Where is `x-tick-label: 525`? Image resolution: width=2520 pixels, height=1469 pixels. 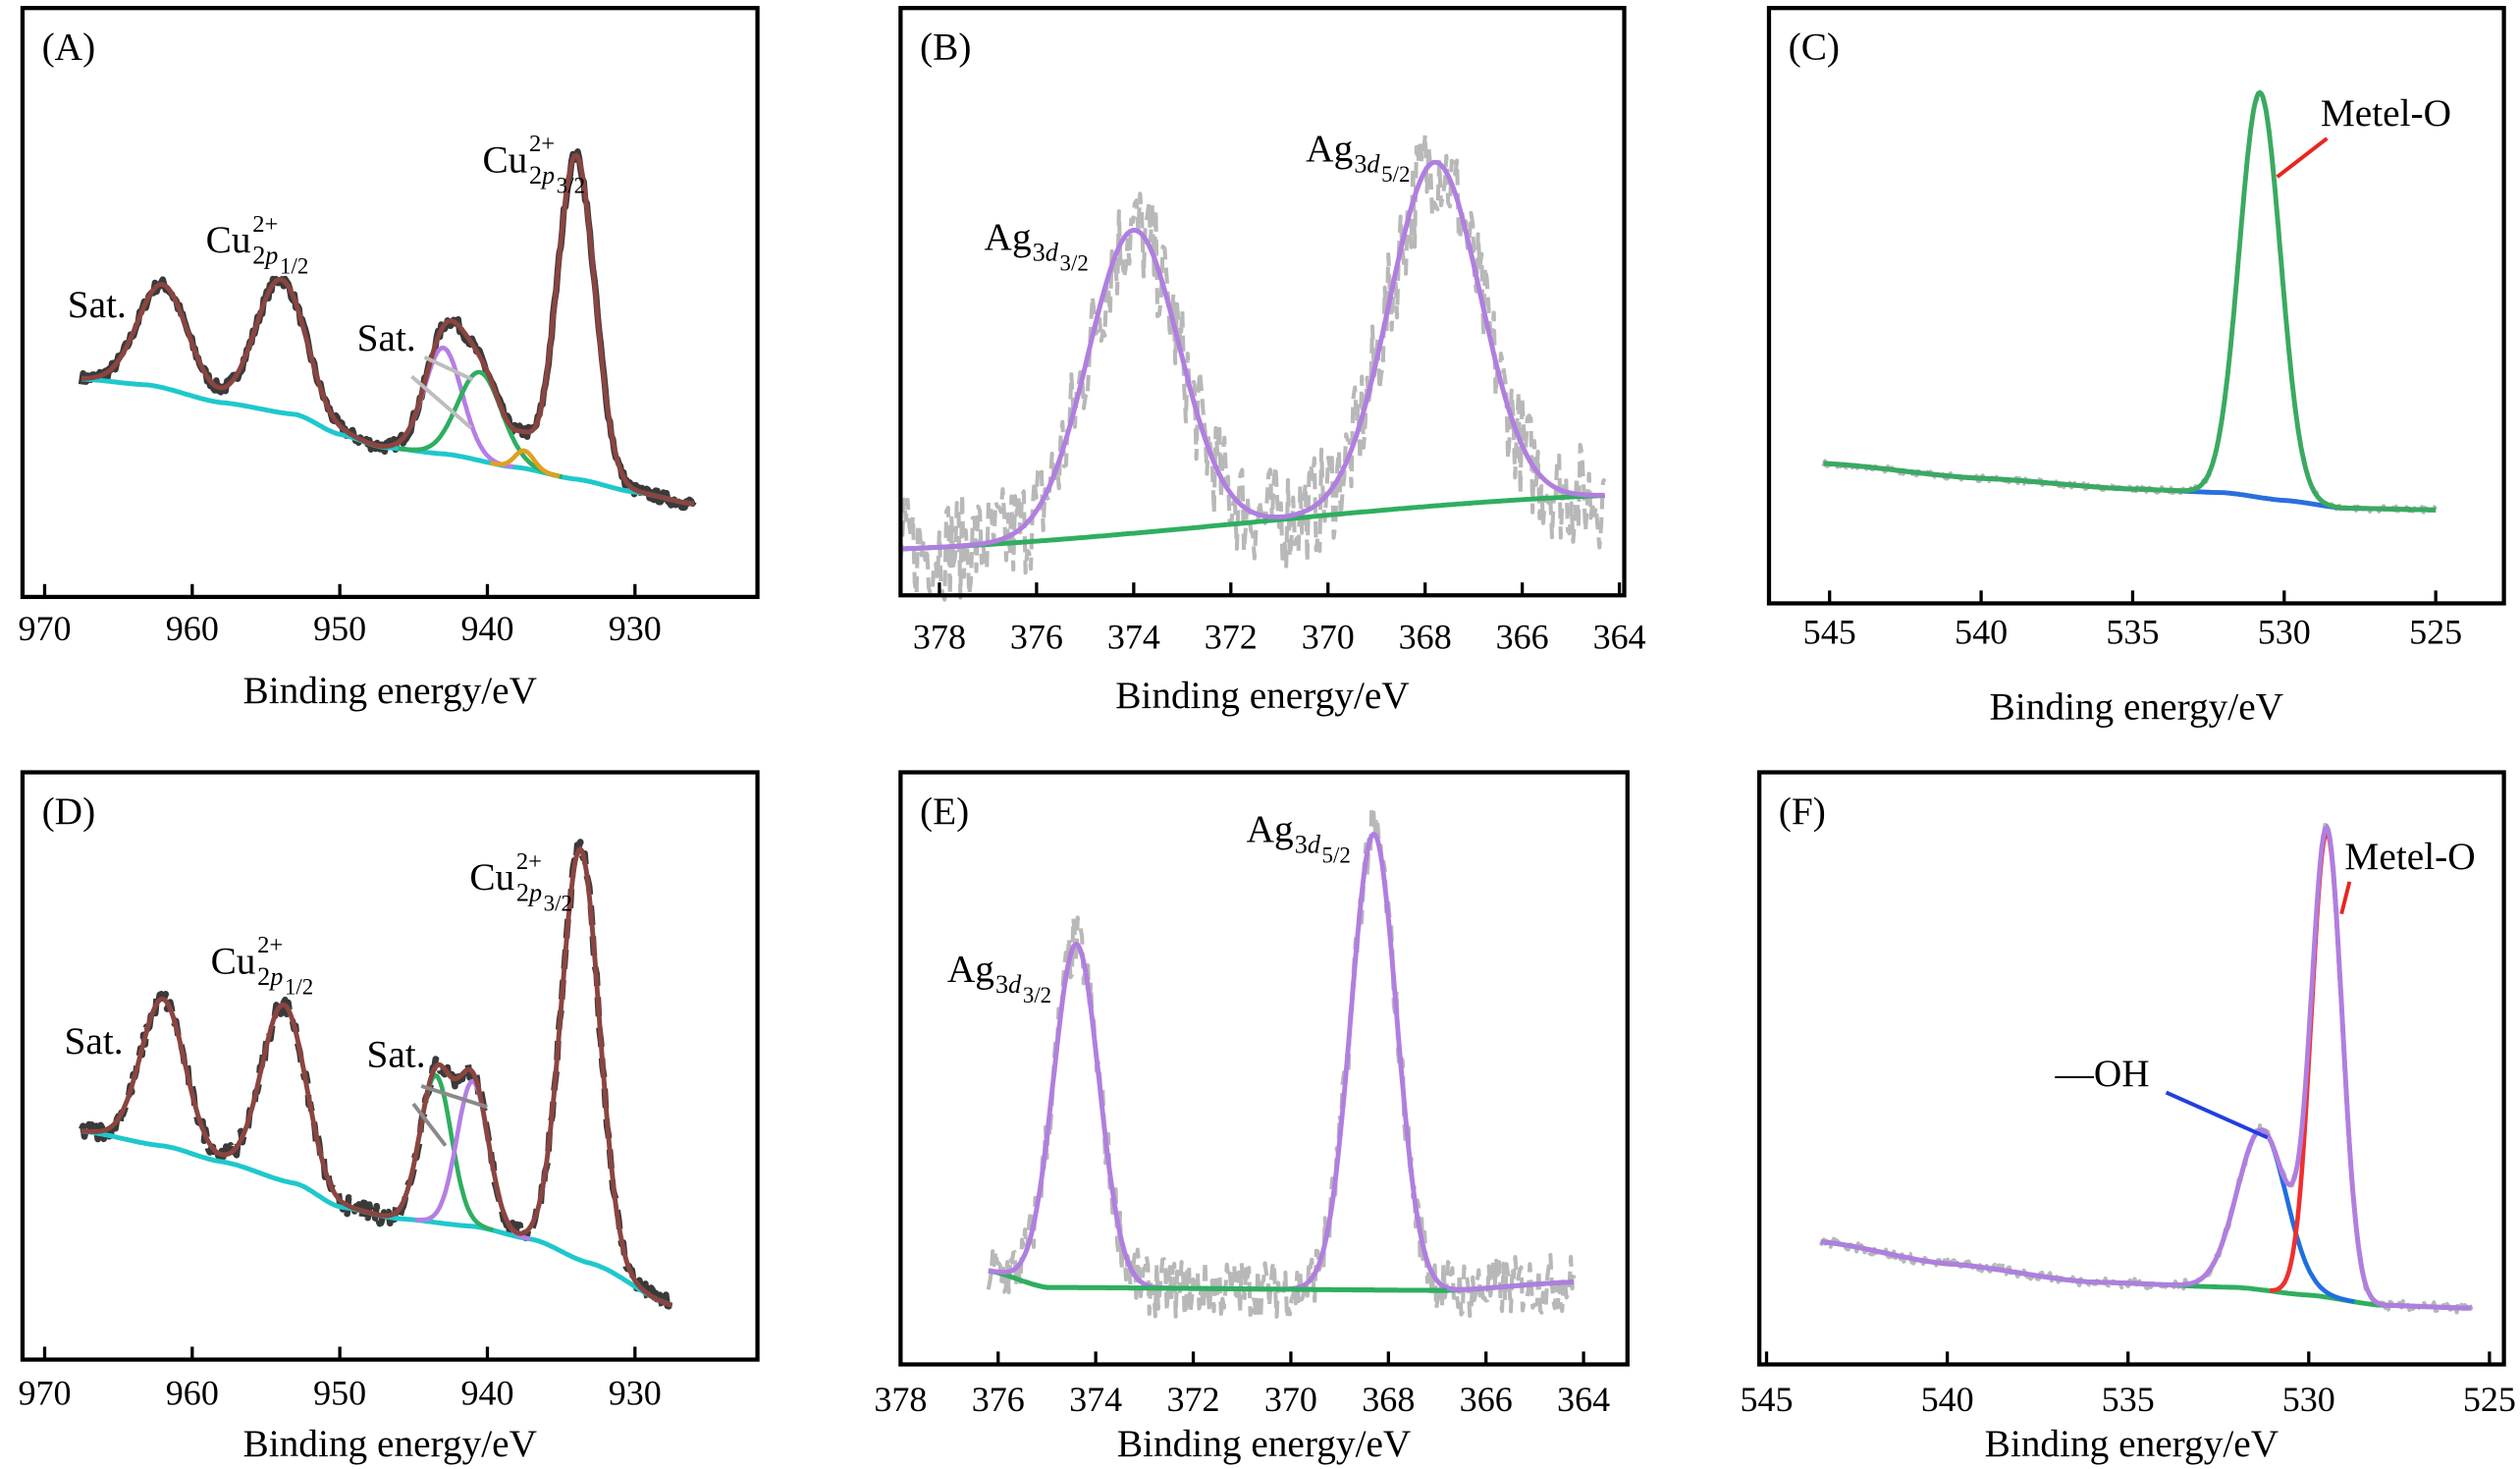 x-tick-label: 525 is located at coordinates (2435, 631).